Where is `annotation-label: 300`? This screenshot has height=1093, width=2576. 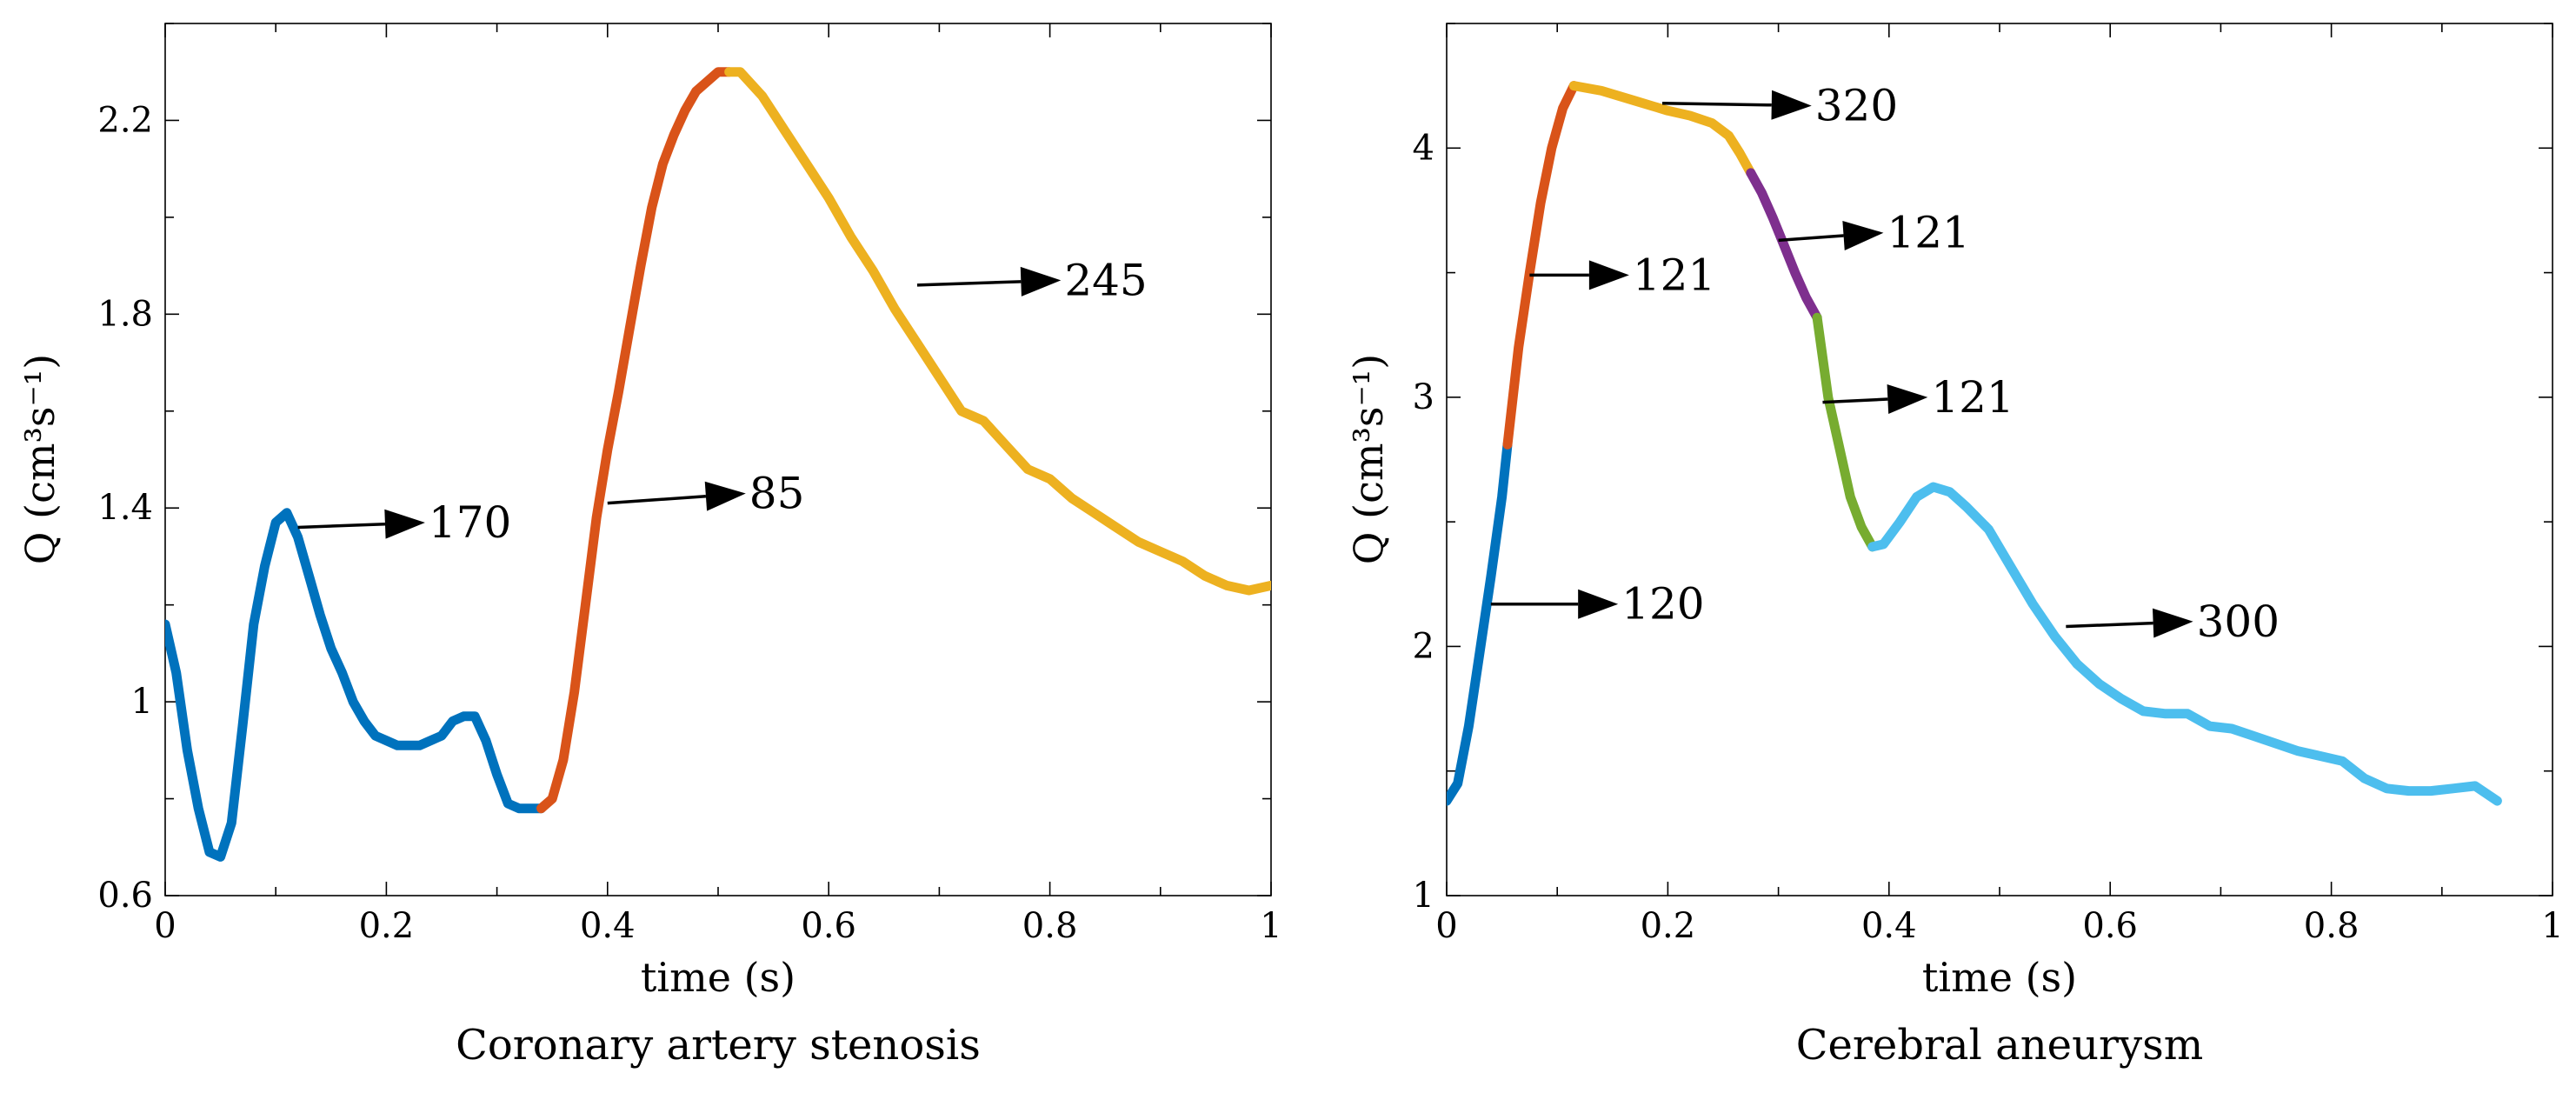 annotation-label: 300 is located at coordinates (2238, 621).